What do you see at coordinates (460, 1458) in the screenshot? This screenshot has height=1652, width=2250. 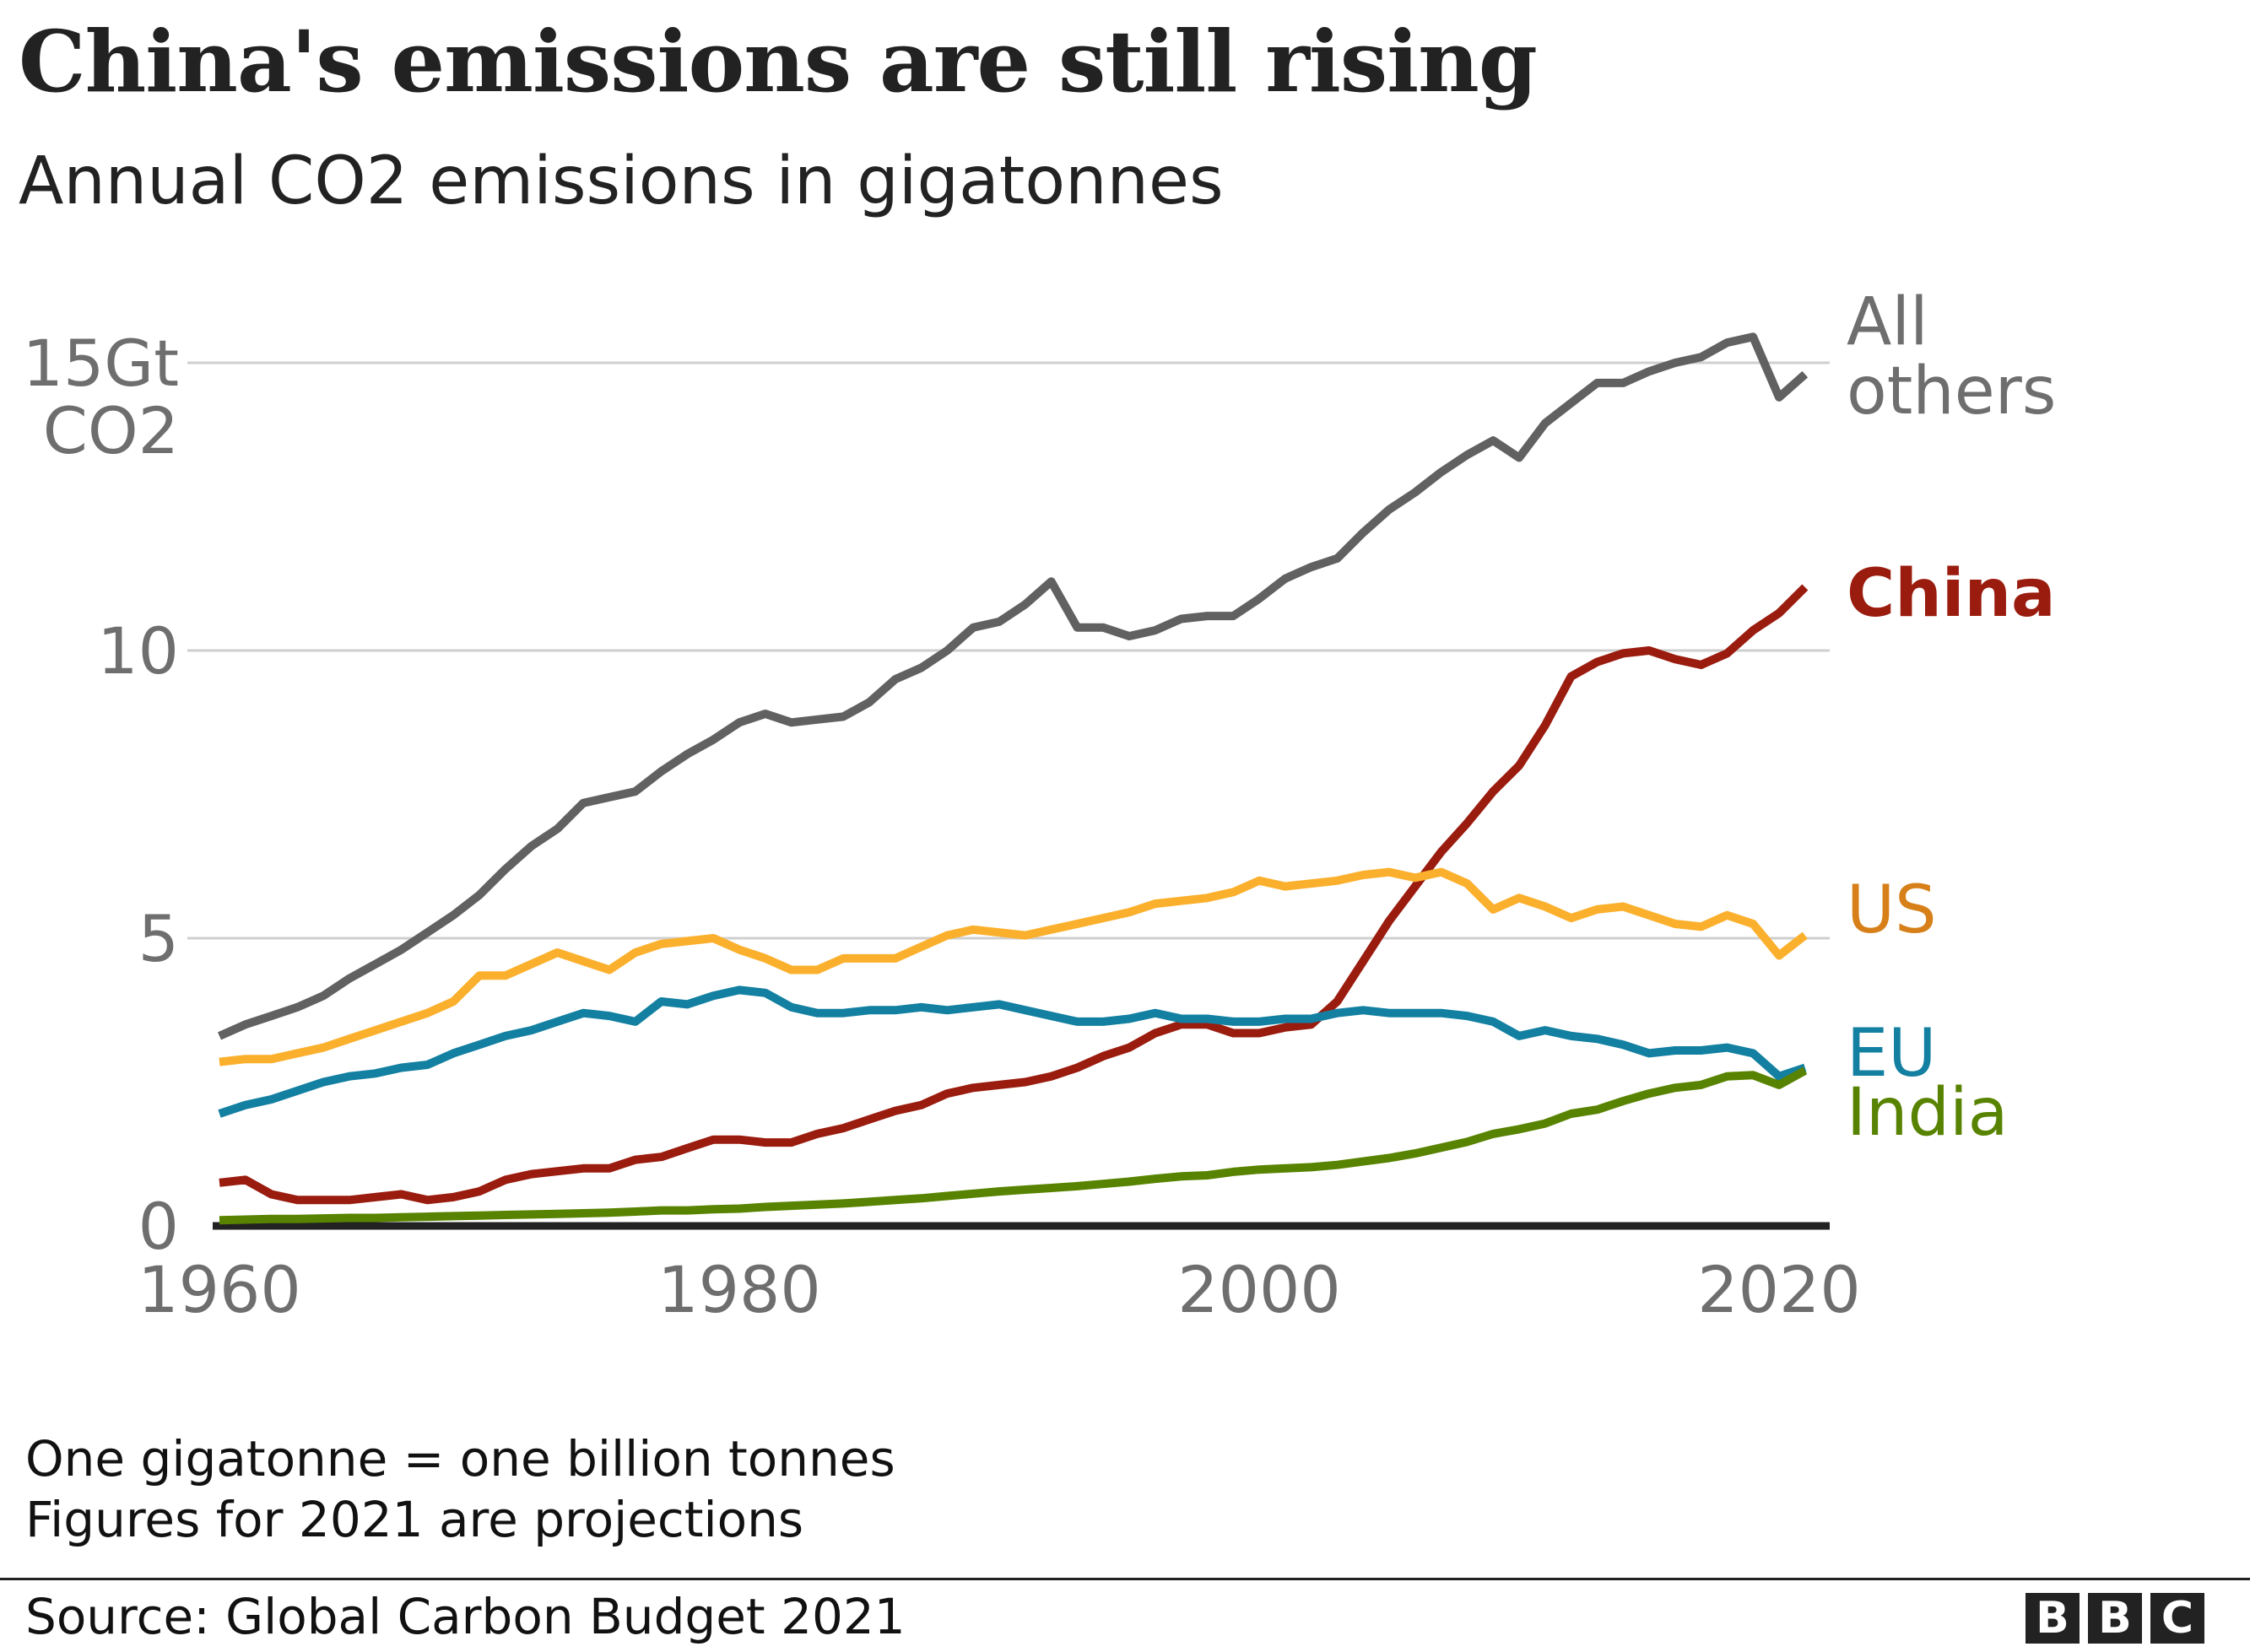 I see `footnote-definition: One gigatonne = one billion tonnes` at bounding box center [460, 1458].